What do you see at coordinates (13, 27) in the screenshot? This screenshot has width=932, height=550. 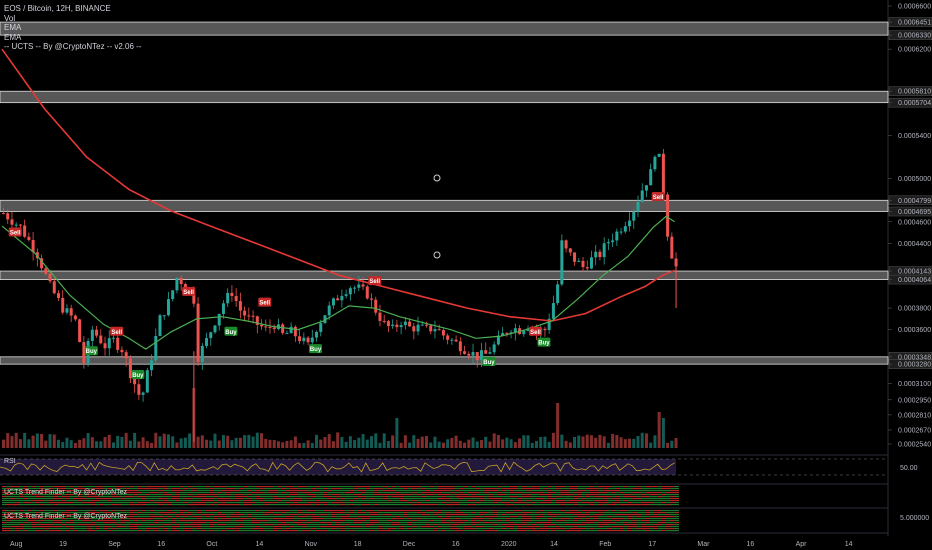 I see `legend-ema-1: EMA` at bounding box center [13, 27].